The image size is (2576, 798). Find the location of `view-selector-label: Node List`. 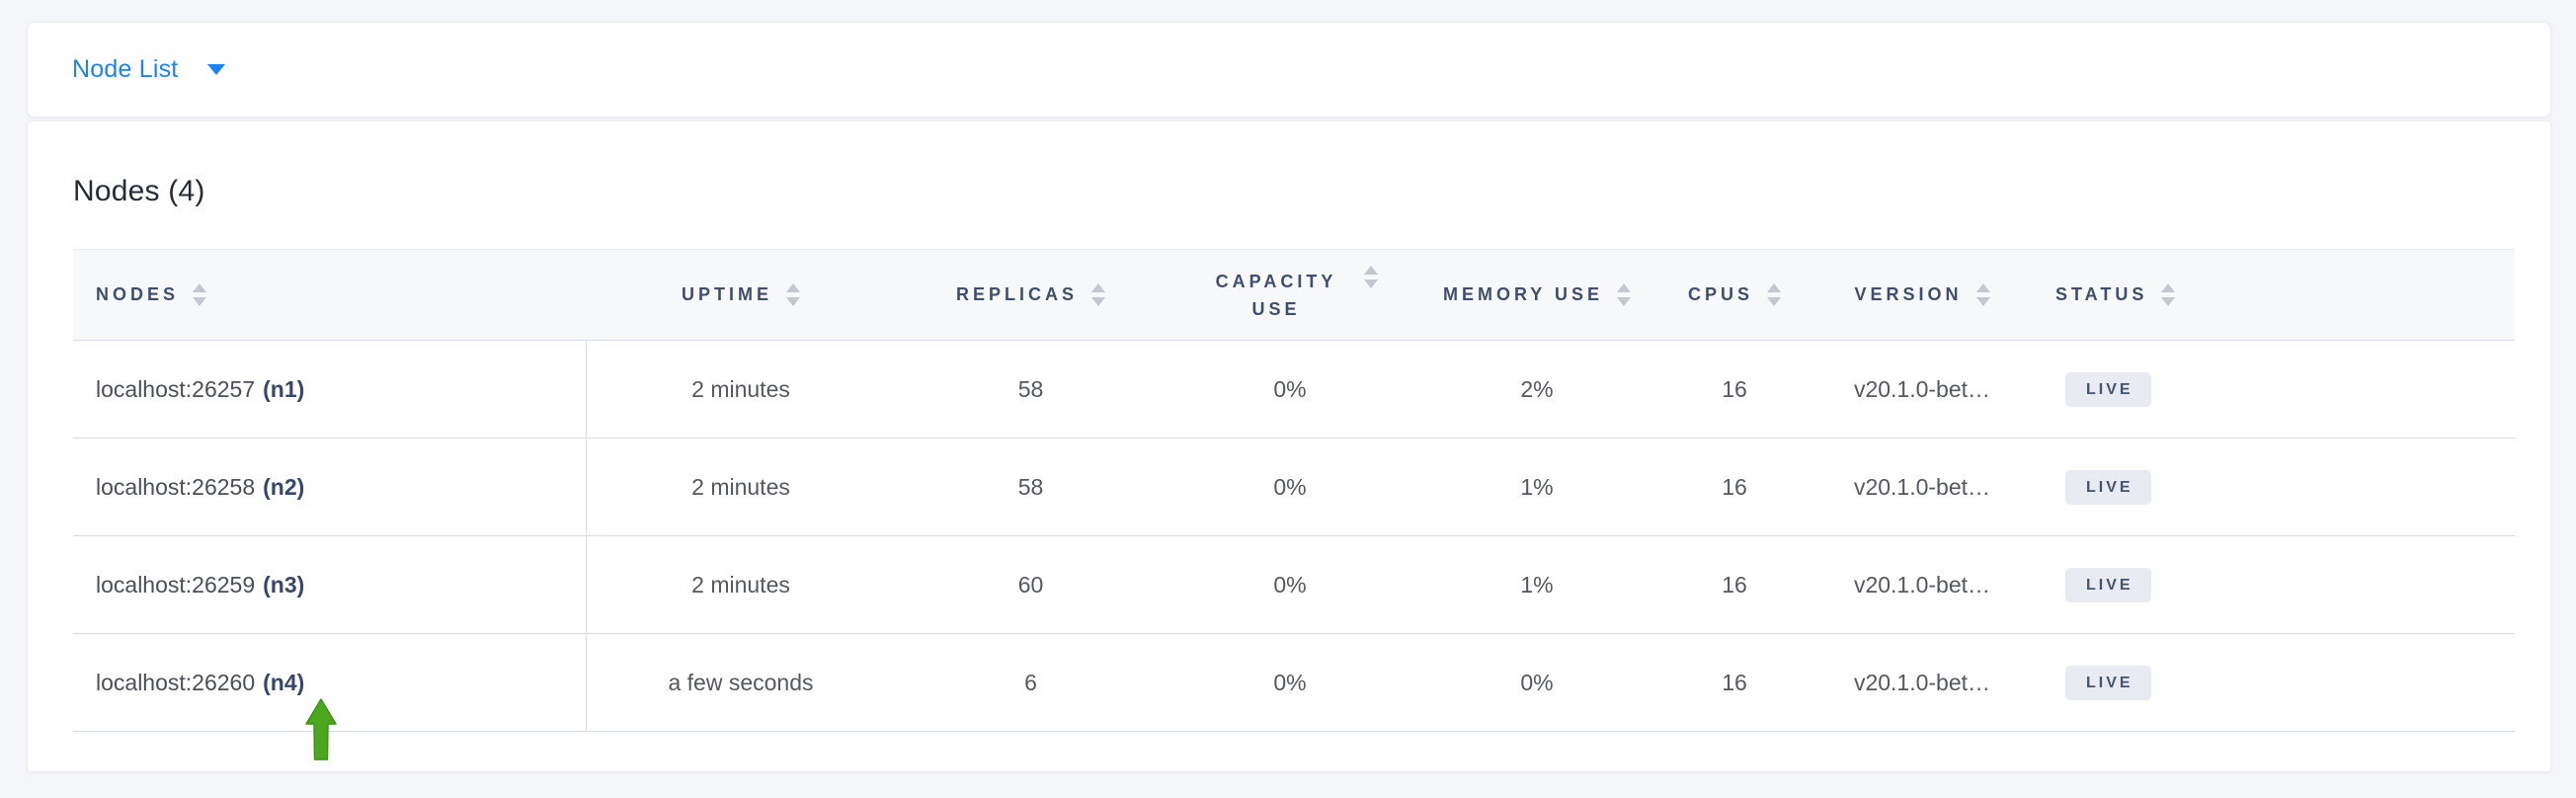

view-selector-label: Node List is located at coordinates (125, 69).